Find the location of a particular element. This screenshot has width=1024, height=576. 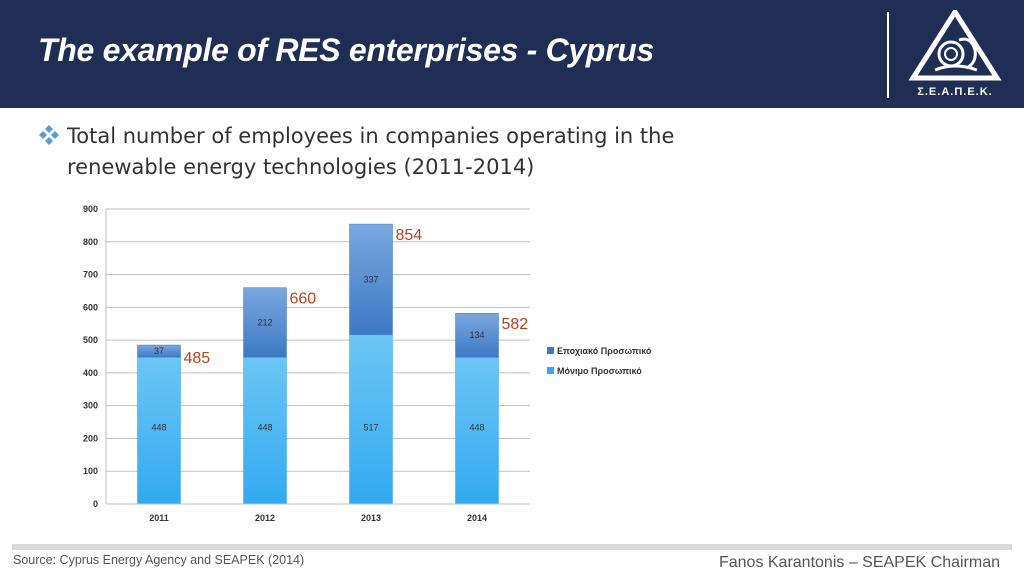

y-tick-label: 800 is located at coordinates (90, 242).